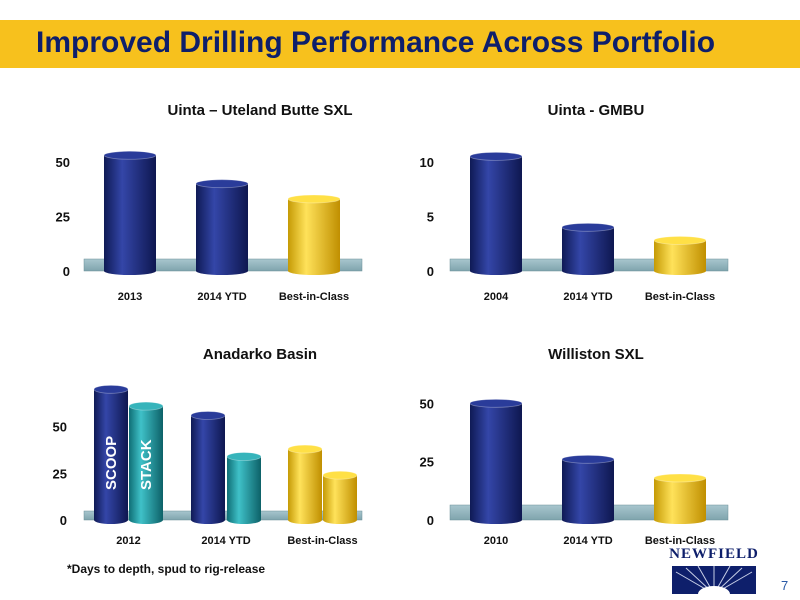 This screenshot has height=600, width=800. I want to click on logo-sunburst-icon, so click(714, 582).